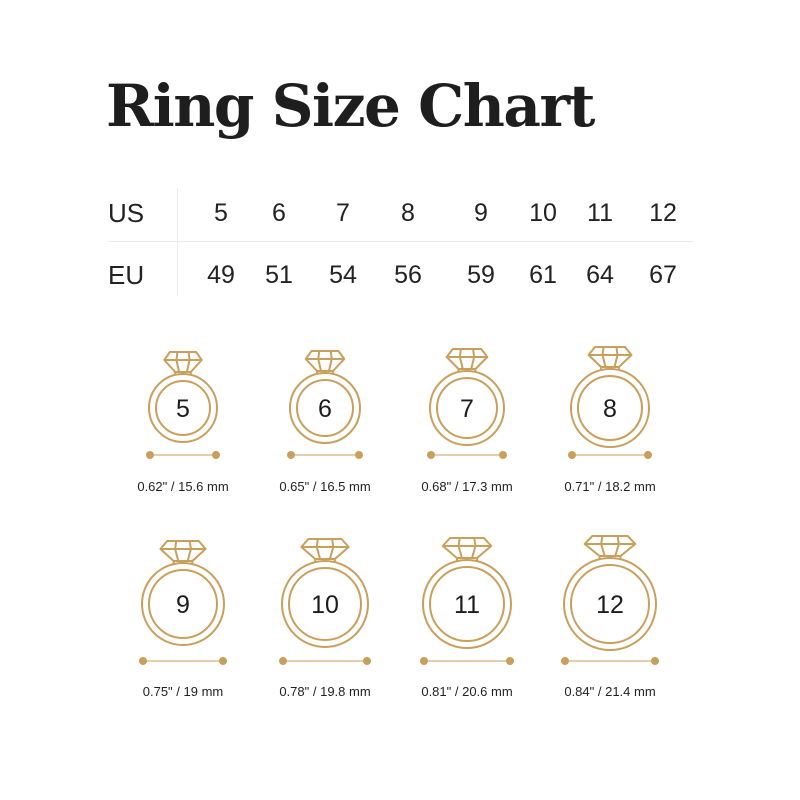  Describe the element at coordinates (279, 275) in the screenshot. I see `table-cell-eu-1: 51` at that location.